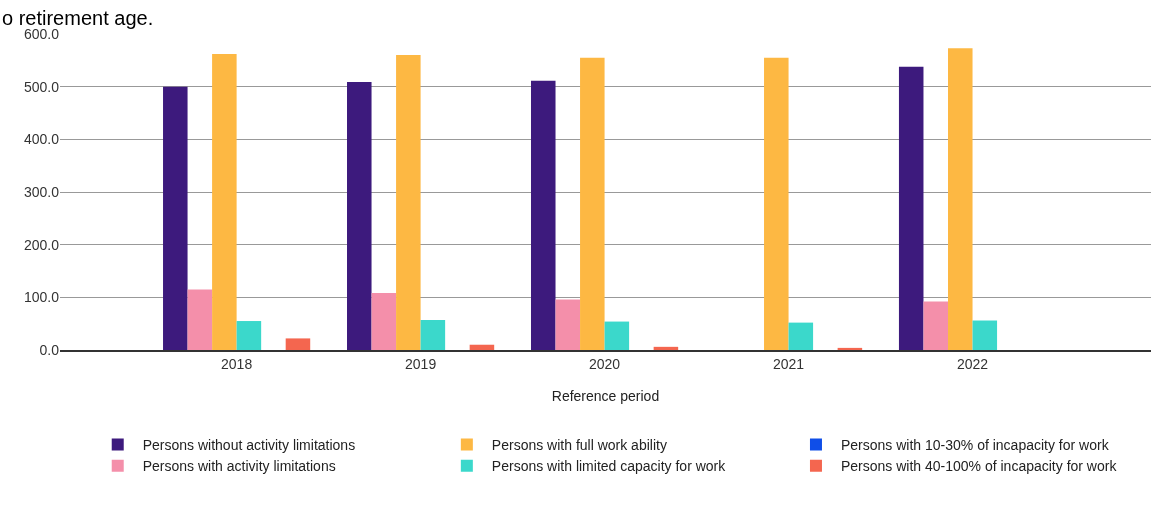  Describe the element at coordinates (975, 445) in the screenshot. I see `legend-label: Persons with 10-30% of incapacity for work` at that location.